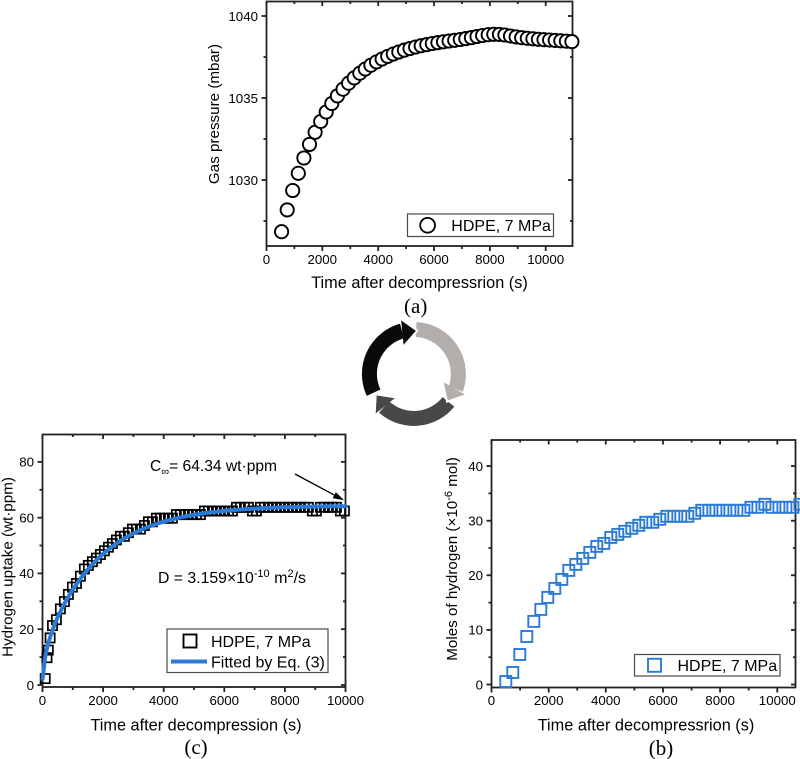  I want to click on svg-text: Hydrogen uptake (wt·ppm), so click(8, 567).